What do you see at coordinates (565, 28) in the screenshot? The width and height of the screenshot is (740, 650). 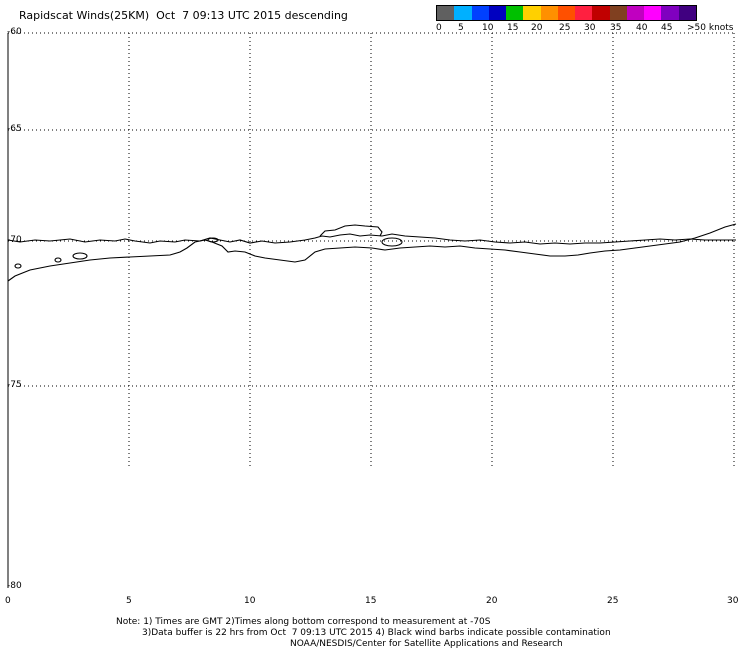 I see `legend-label: 25` at bounding box center [565, 28].